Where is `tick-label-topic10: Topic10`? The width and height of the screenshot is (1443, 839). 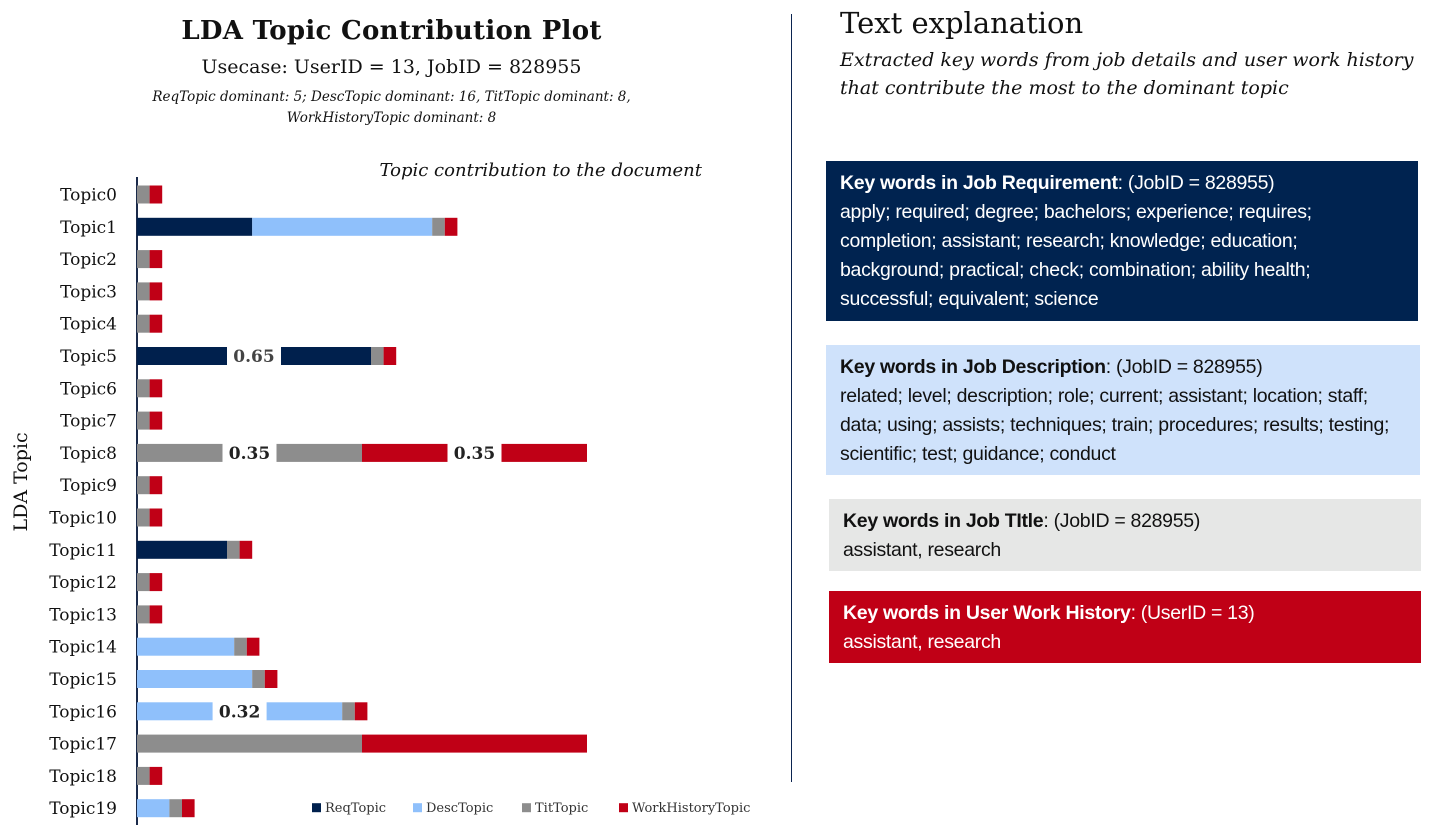
tick-label-topic10: Topic10 is located at coordinates (83, 519).